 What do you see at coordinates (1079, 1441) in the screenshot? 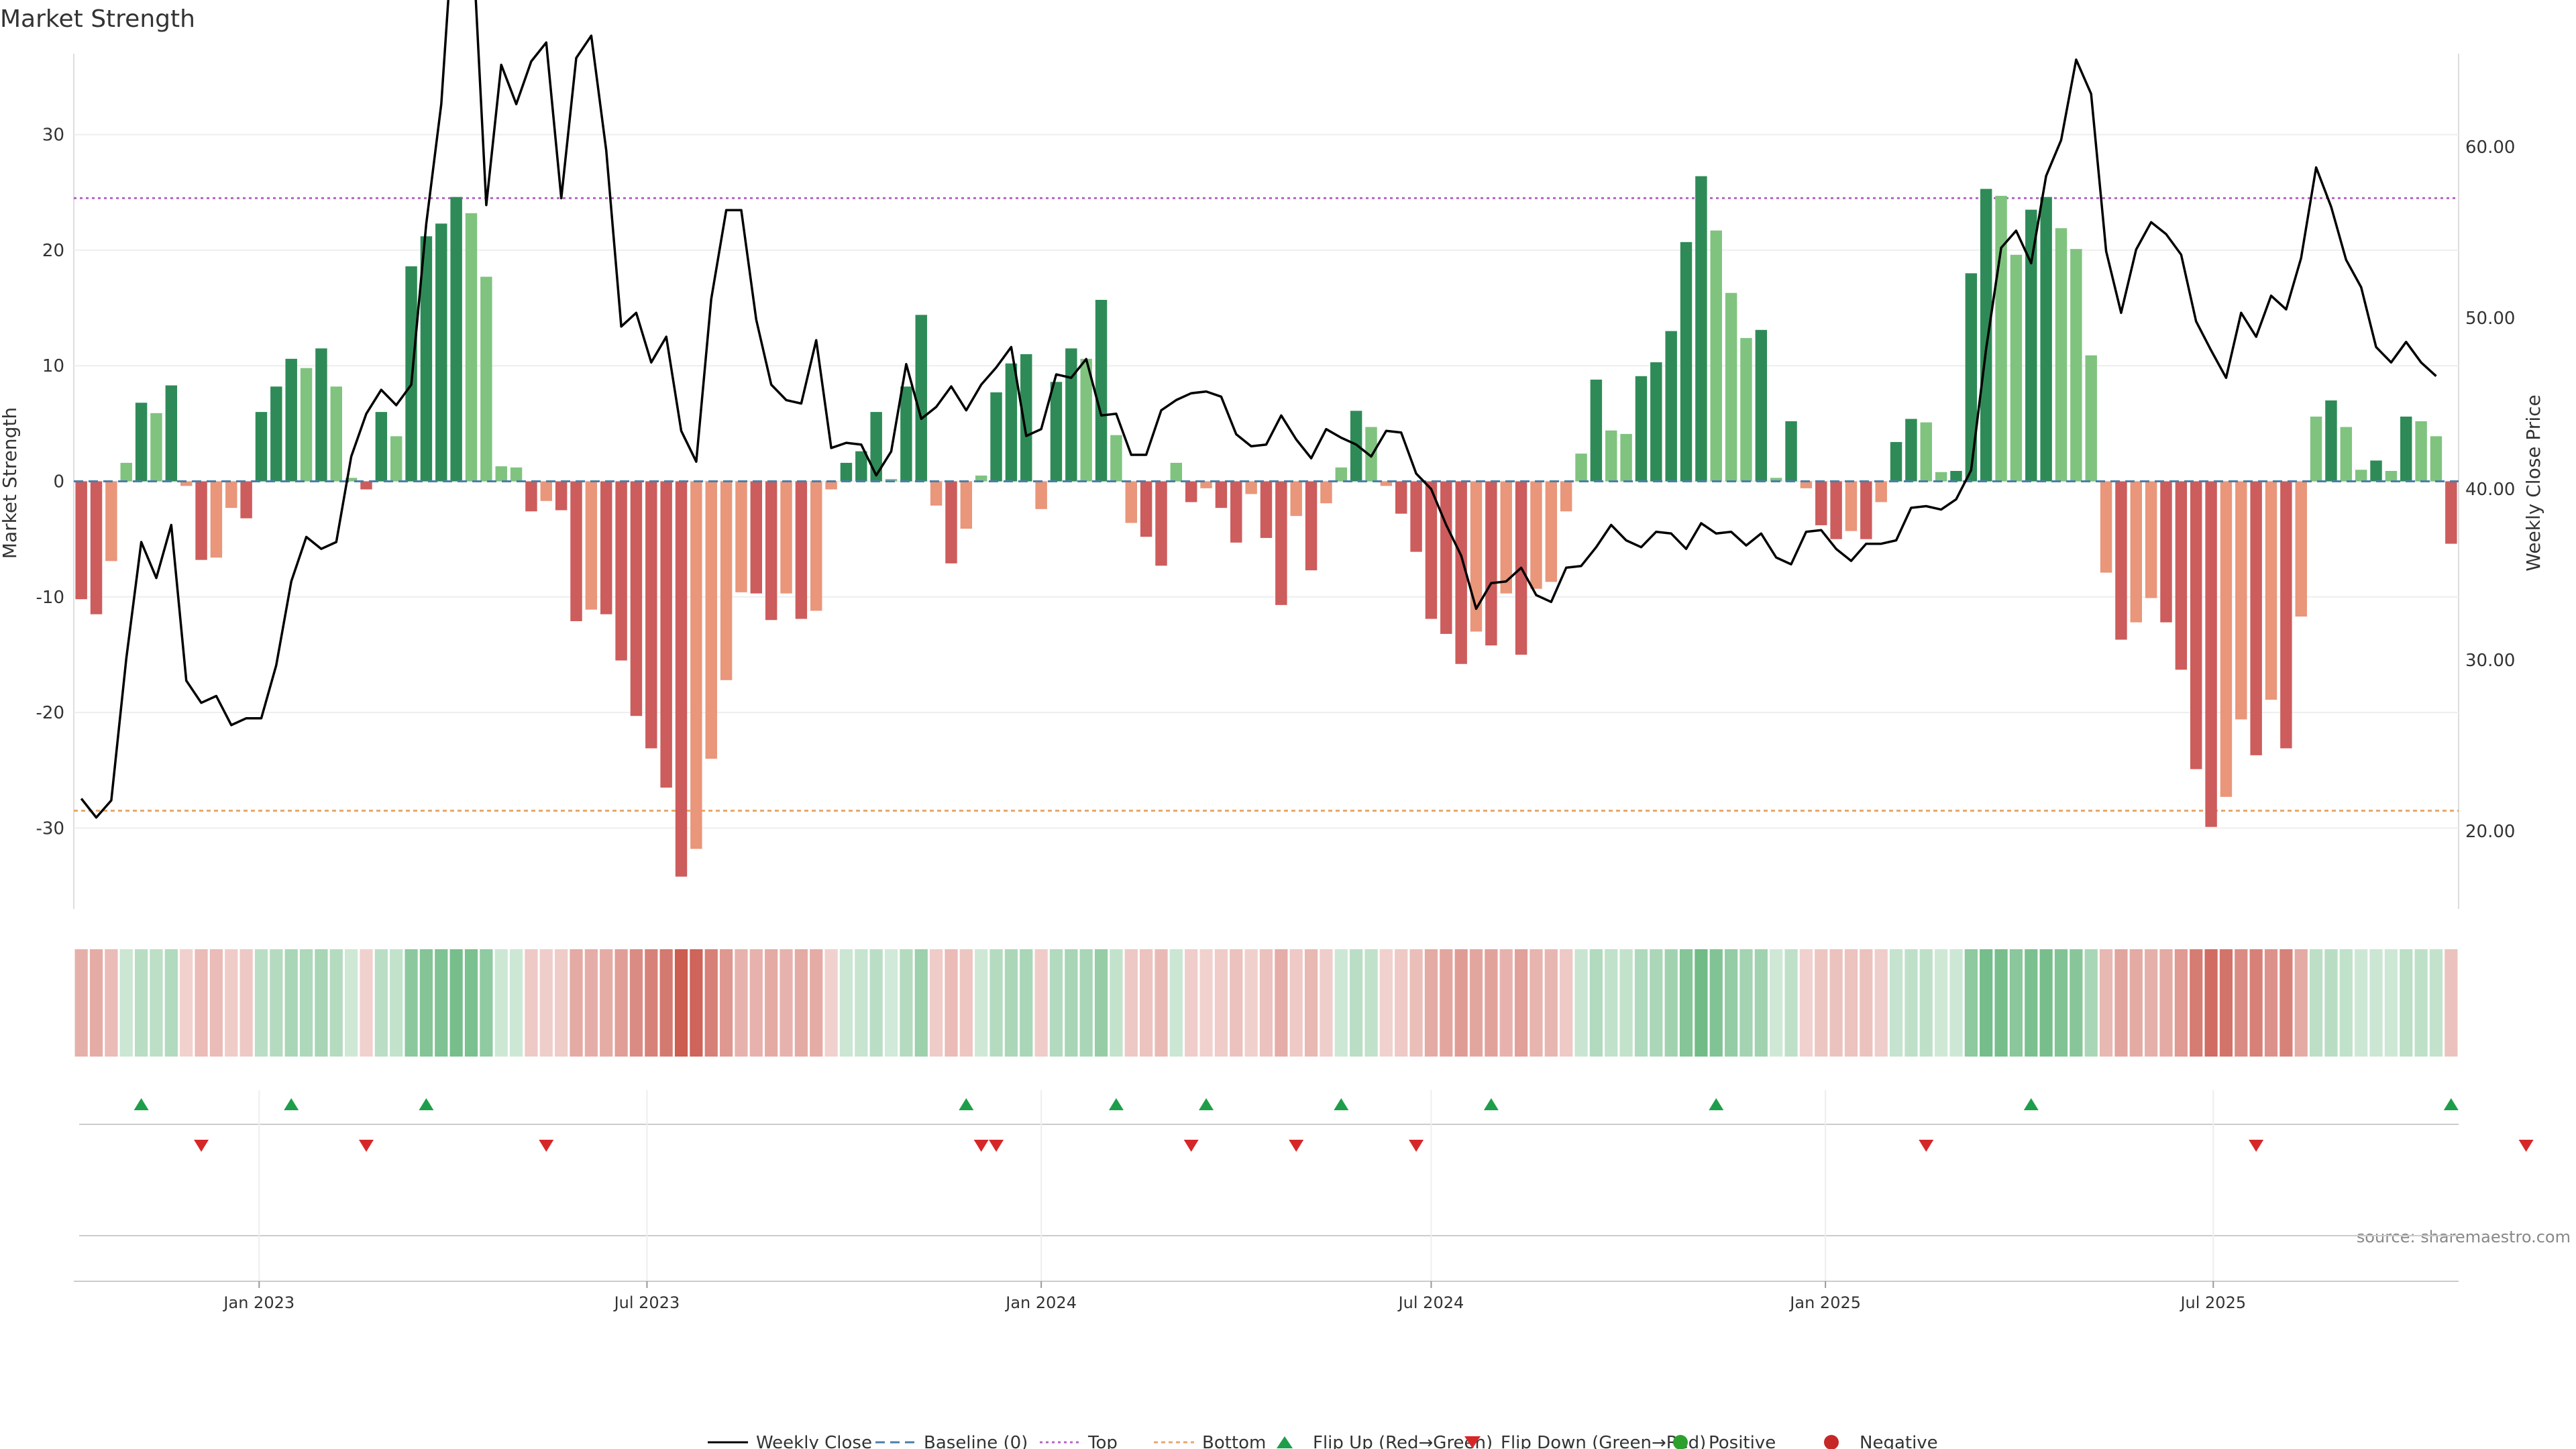
I see `legend-item: Top` at bounding box center [1079, 1441].